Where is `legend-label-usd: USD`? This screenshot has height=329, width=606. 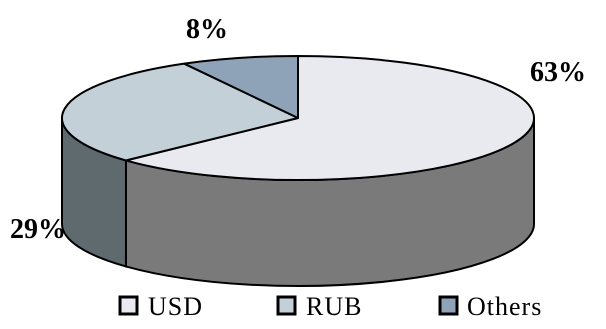 legend-label-usd: USD is located at coordinates (175, 306).